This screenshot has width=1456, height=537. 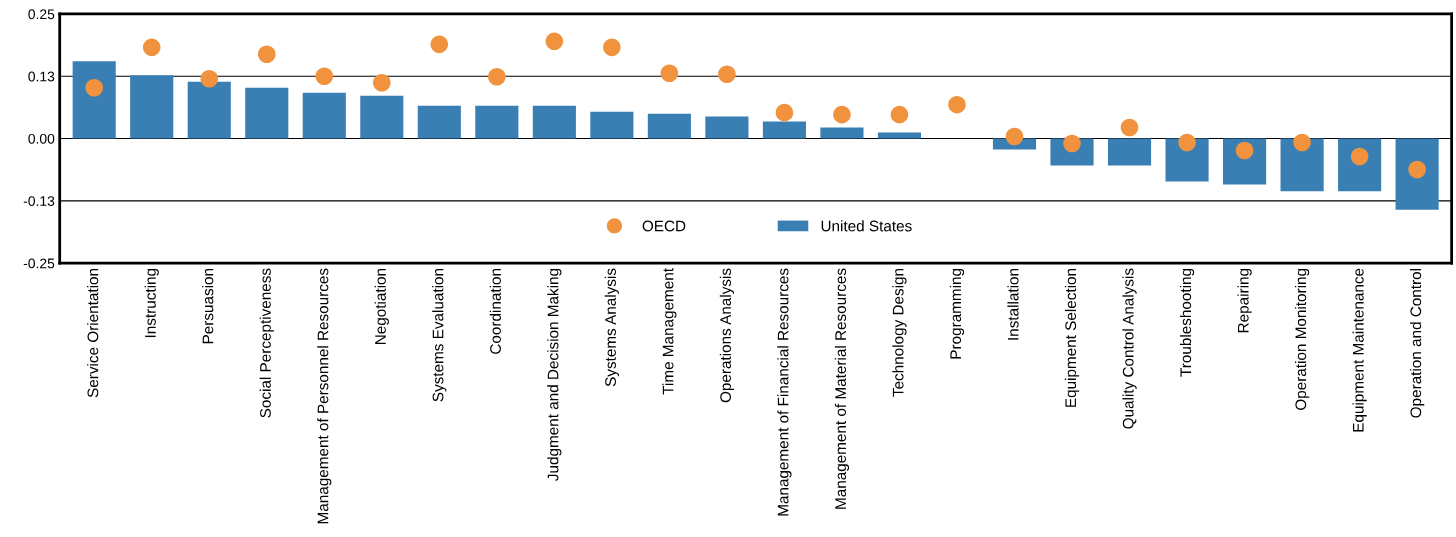 What do you see at coordinates (1417, 343) in the screenshot?
I see `x-tick-label: Operation and Control` at bounding box center [1417, 343].